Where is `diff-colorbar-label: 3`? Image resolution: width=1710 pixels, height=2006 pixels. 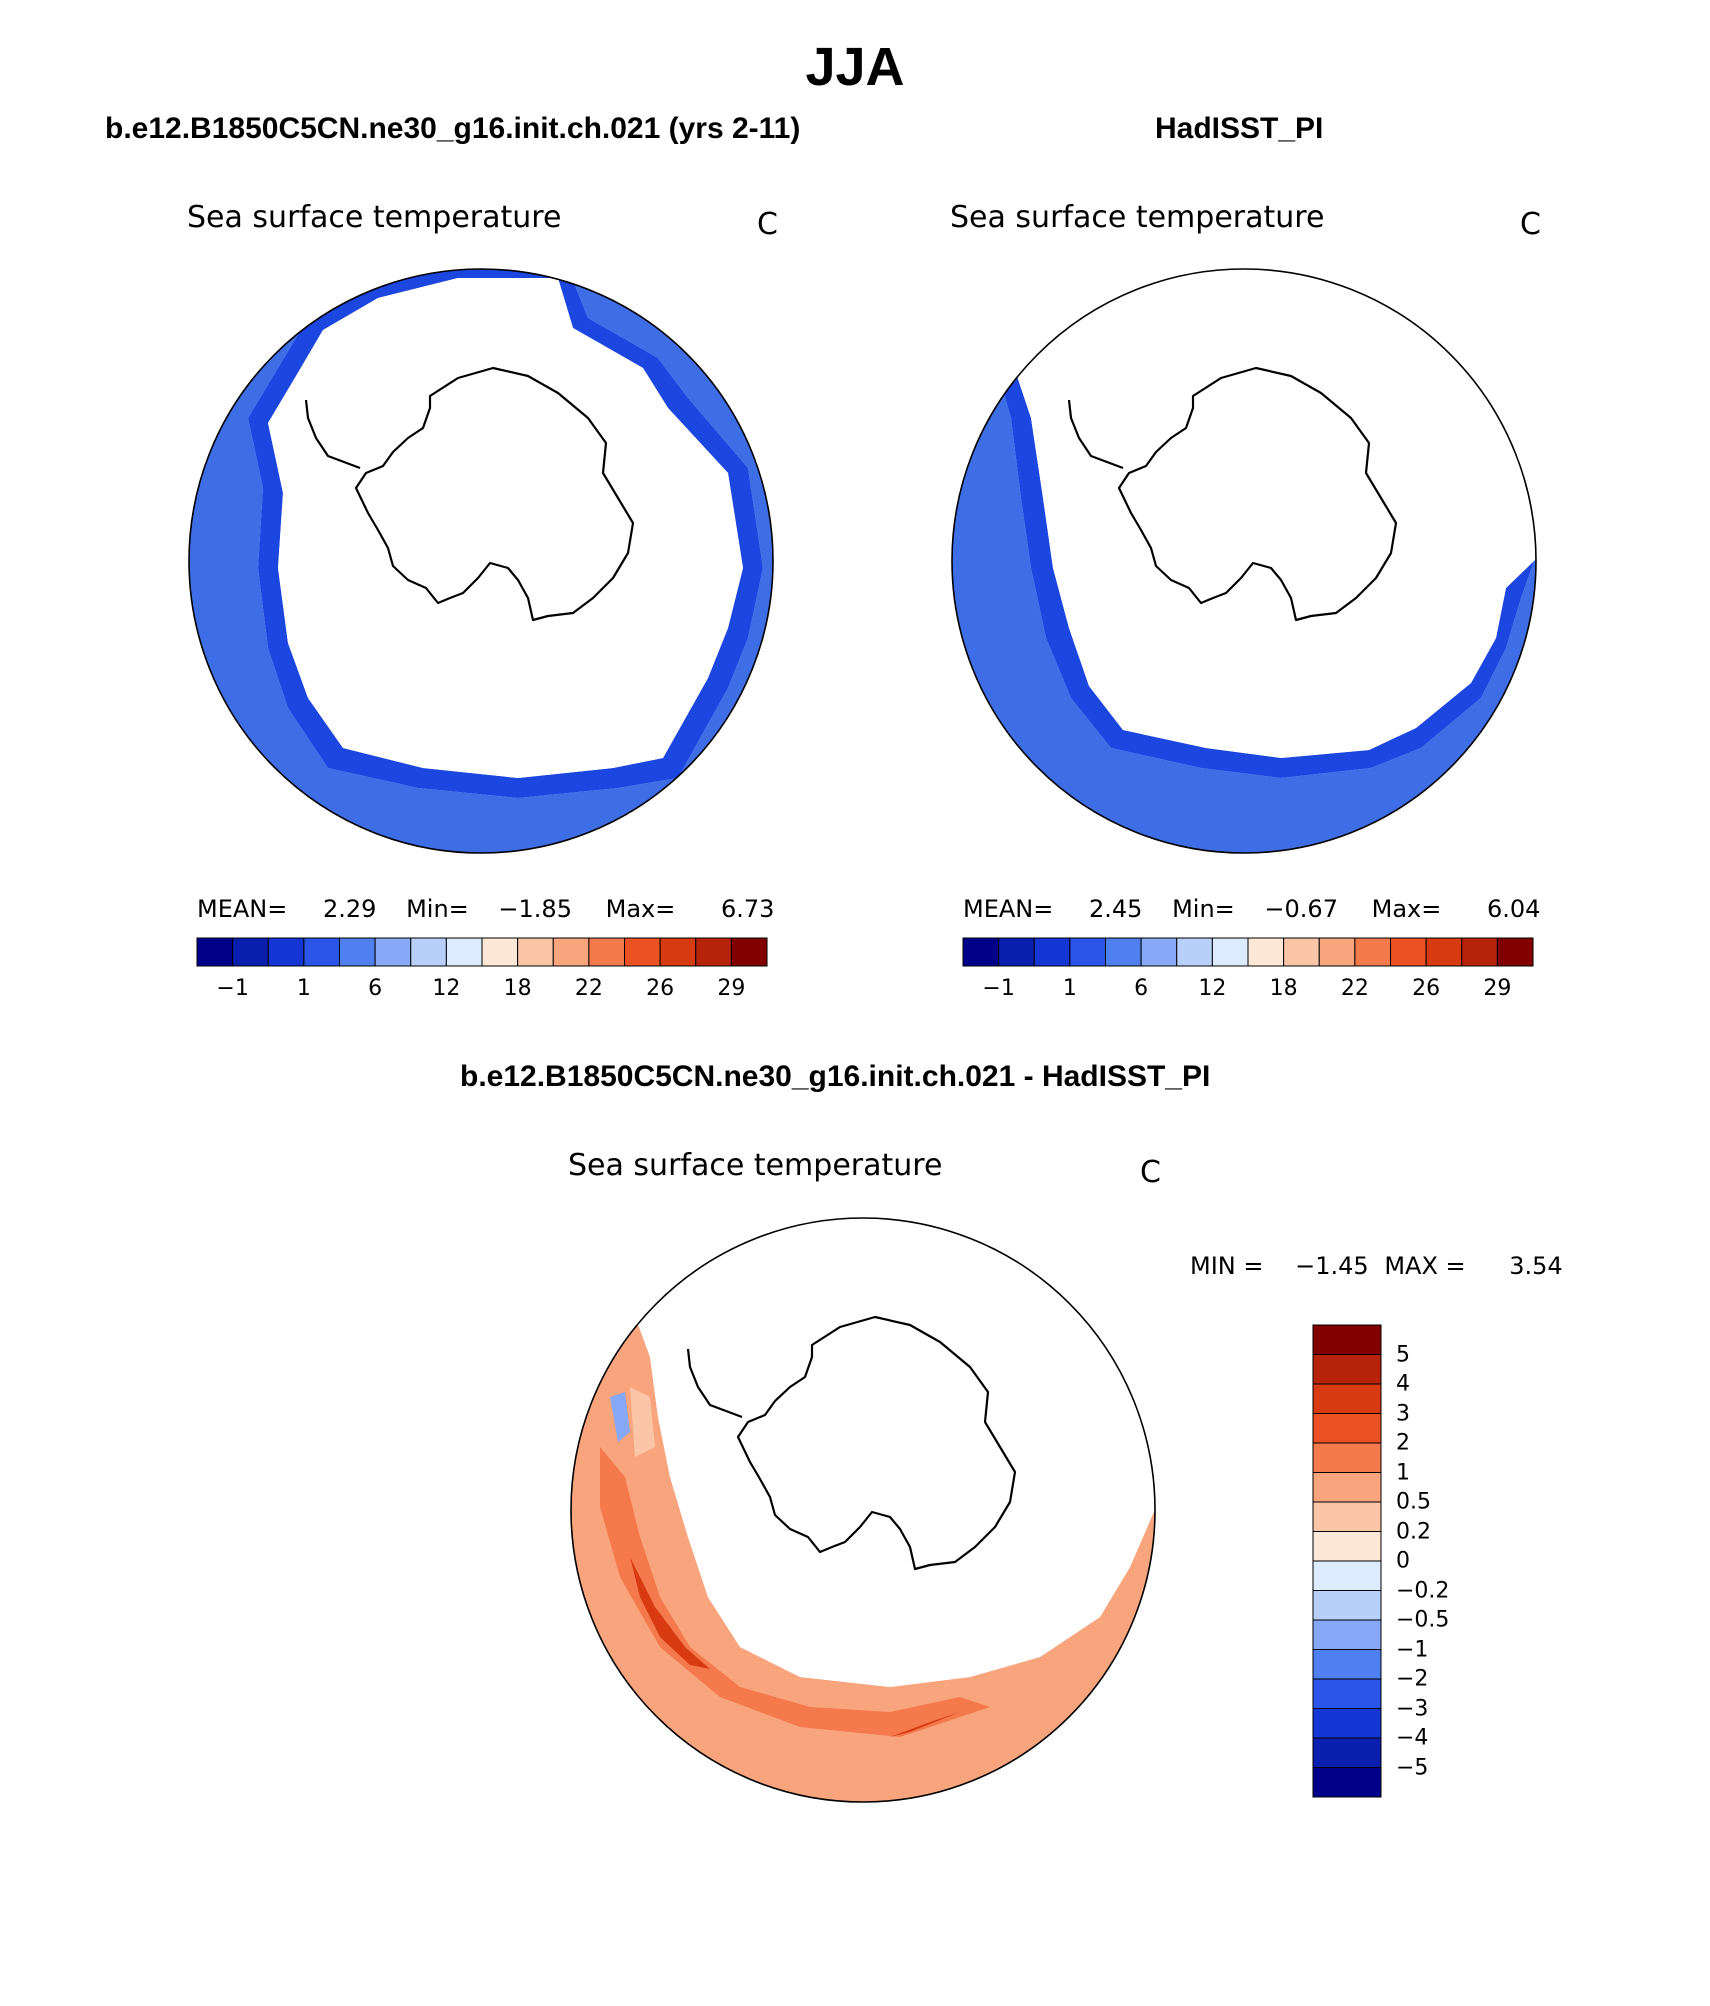
diff-colorbar-label: 3 is located at coordinates (1403, 1413).